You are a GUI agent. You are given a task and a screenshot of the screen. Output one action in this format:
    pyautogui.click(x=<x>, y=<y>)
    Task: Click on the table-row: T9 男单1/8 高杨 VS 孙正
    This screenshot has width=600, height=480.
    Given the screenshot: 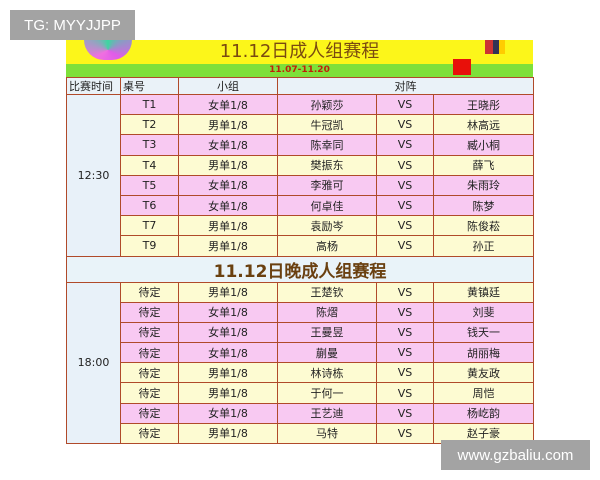 What is the action you would take?
    pyautogui.click(x=301, y=246)
    